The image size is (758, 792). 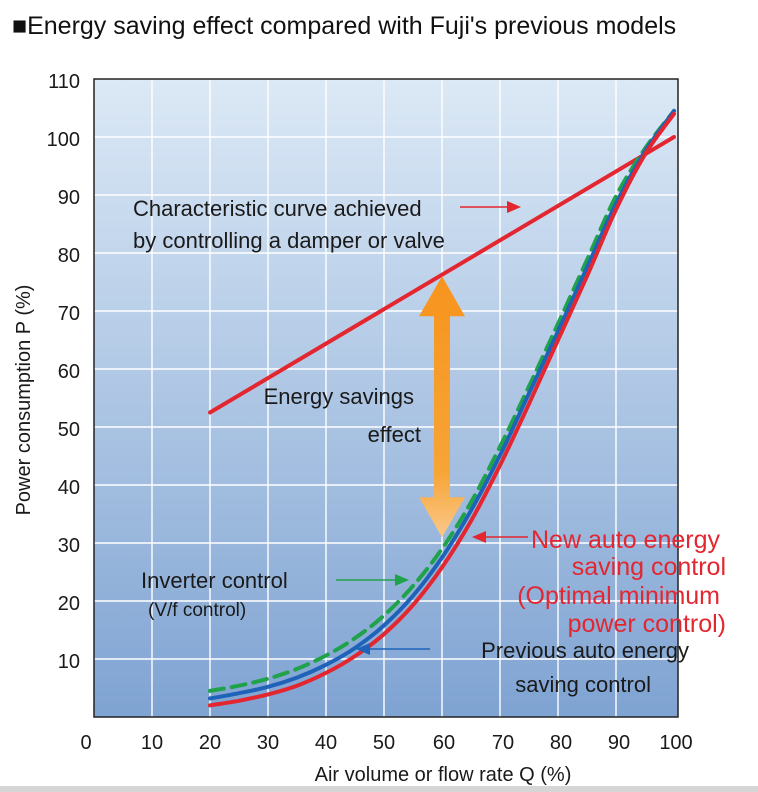 What do you see at coordinates (444, 743) in the screenshot?
I see `x-tick-label: 60` at bounding box center [444, 743].